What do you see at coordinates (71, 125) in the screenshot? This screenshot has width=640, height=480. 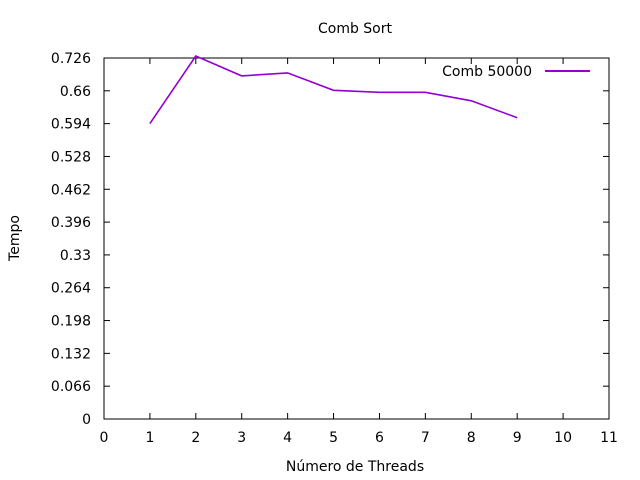 I see `y-tick-label: 0.594` at bounding box center [71, 125].